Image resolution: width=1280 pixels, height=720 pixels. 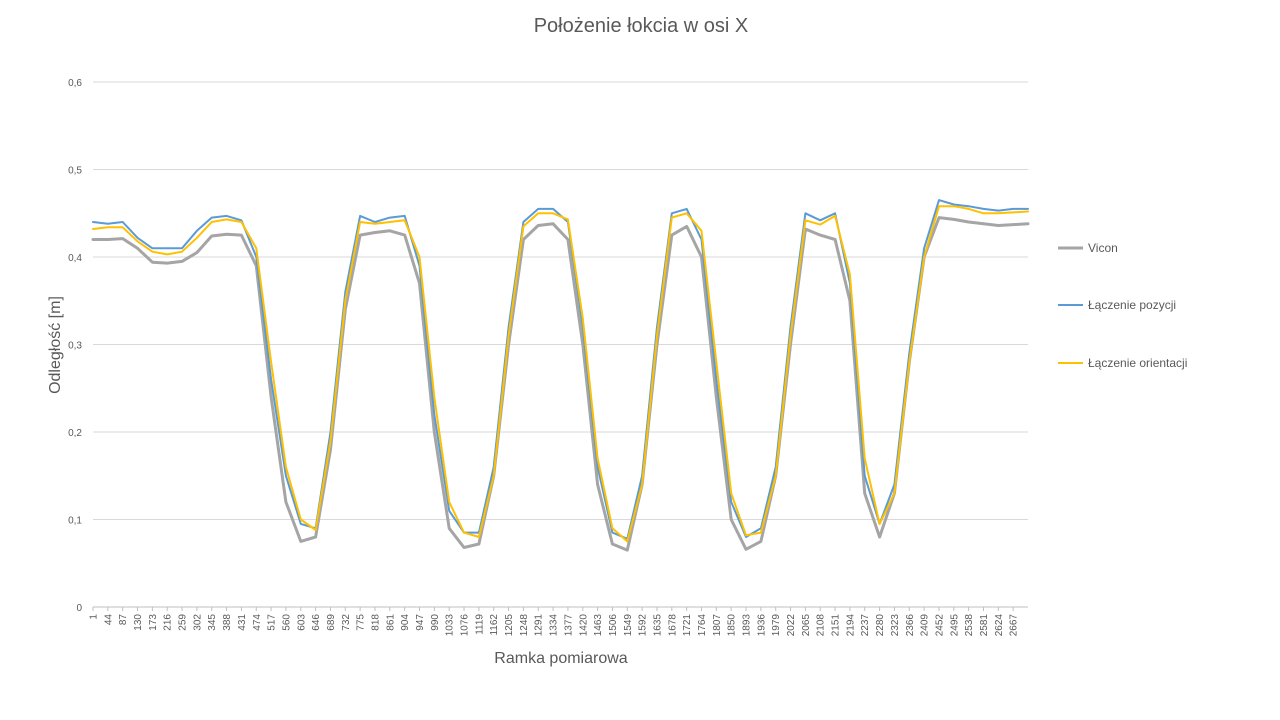 What do you see at coordinates (672, 625) in the screenshot?
I see `x-tick-label: 1678` at bounding box center [672, 625].